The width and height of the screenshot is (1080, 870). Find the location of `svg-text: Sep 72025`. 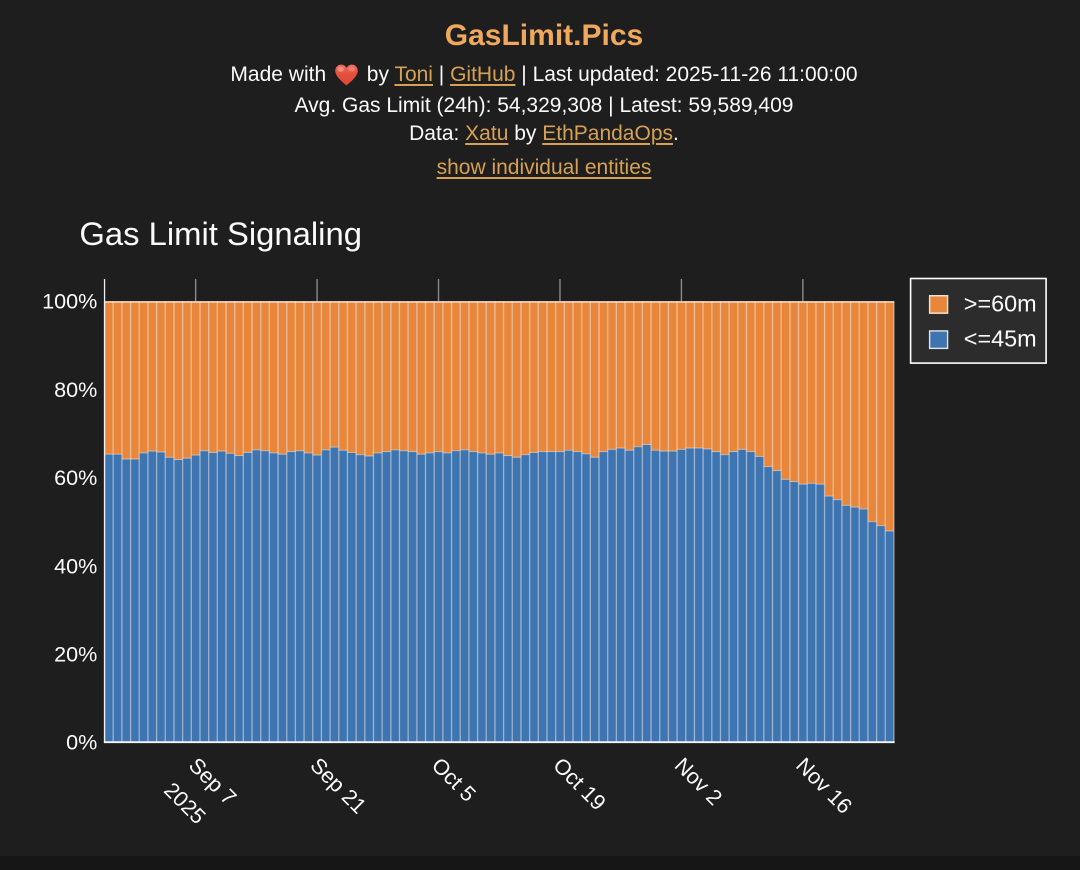

svg-text: Sep 72025 is located at coordinates (200, 793).